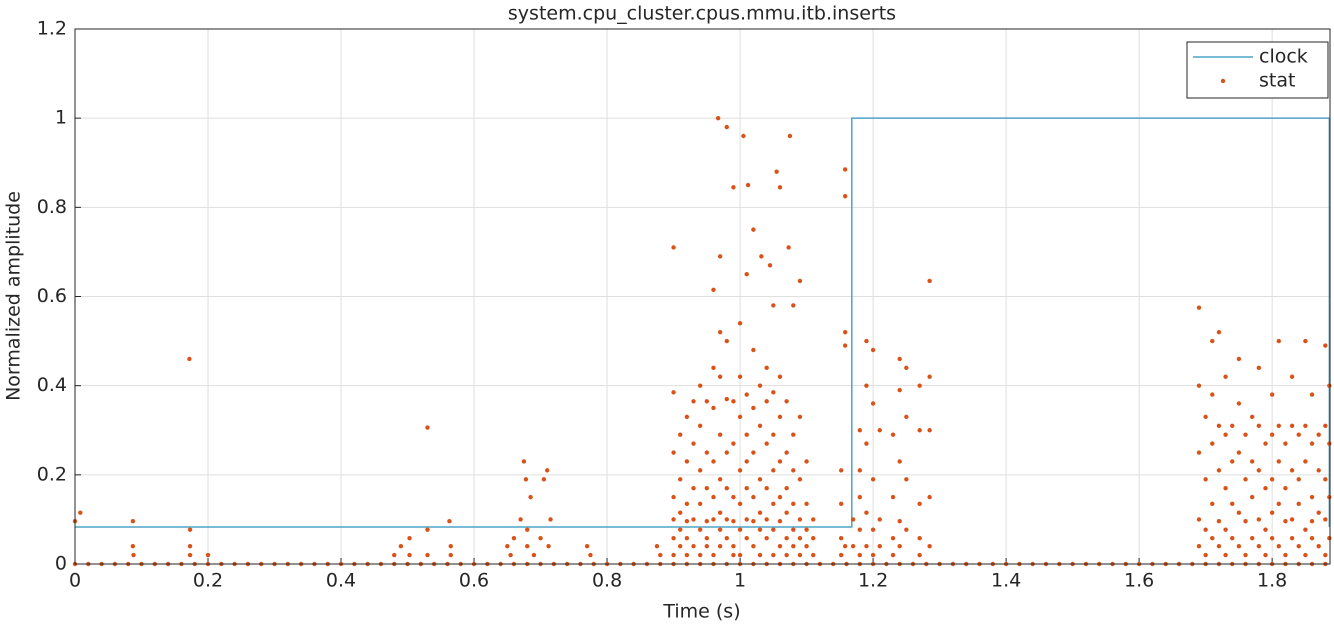  I want to click on x-tick-label: 1, so click(740, 581).